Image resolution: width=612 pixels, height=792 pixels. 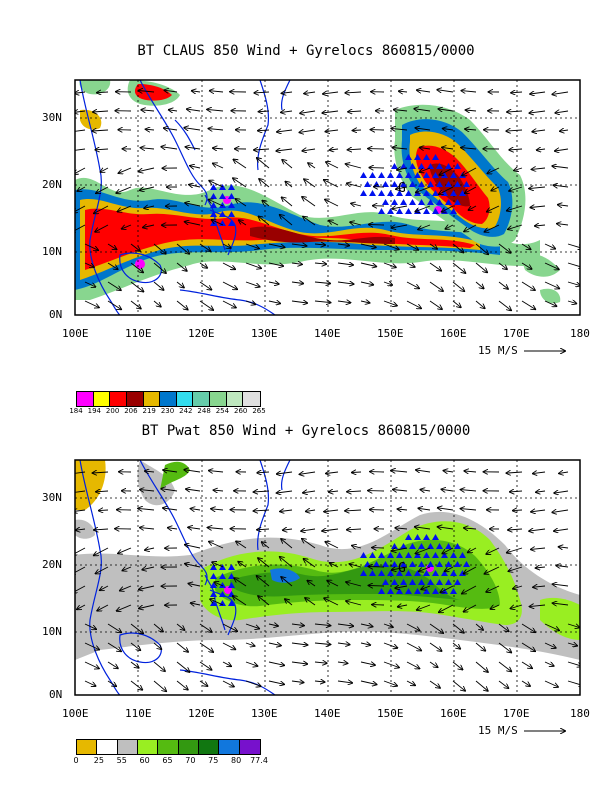 What do you see at coordinates (402, 568) in the screenshot?
I see `pwat-gyre-marker: G` at bounding box center [402, 568].